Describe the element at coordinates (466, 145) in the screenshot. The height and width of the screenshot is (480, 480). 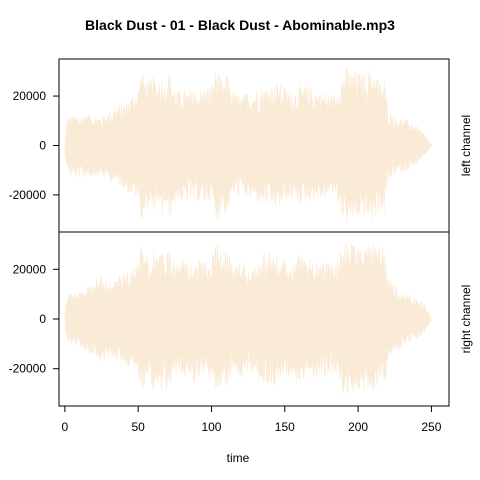
I see `left-channel-label: left channel` at that location.